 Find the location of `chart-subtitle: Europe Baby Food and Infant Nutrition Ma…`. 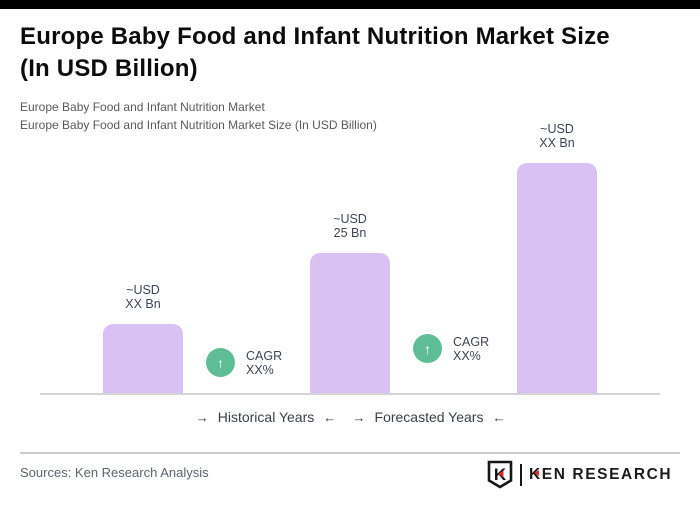

chart-subtitle: Europe Baby Food and Infant Nutrition Ma… is located at coordinates (320, 116).